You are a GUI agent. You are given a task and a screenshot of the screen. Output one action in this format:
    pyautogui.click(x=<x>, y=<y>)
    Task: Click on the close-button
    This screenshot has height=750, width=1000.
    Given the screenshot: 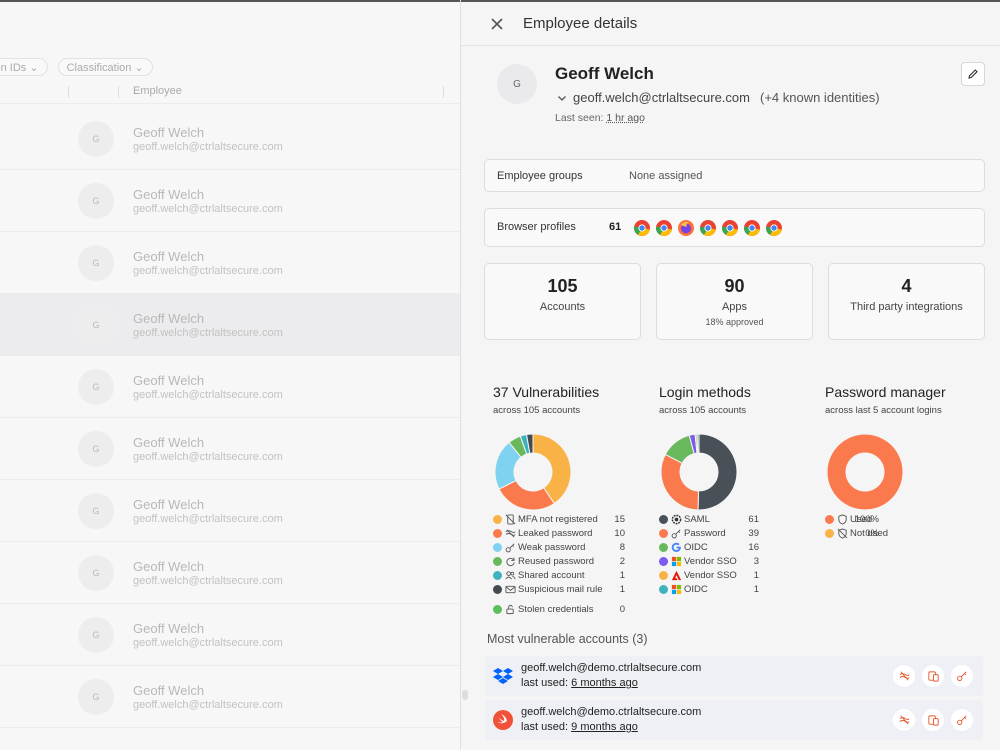 What is the action you would take?
    pyautogui.click(x=497, y=24)
    